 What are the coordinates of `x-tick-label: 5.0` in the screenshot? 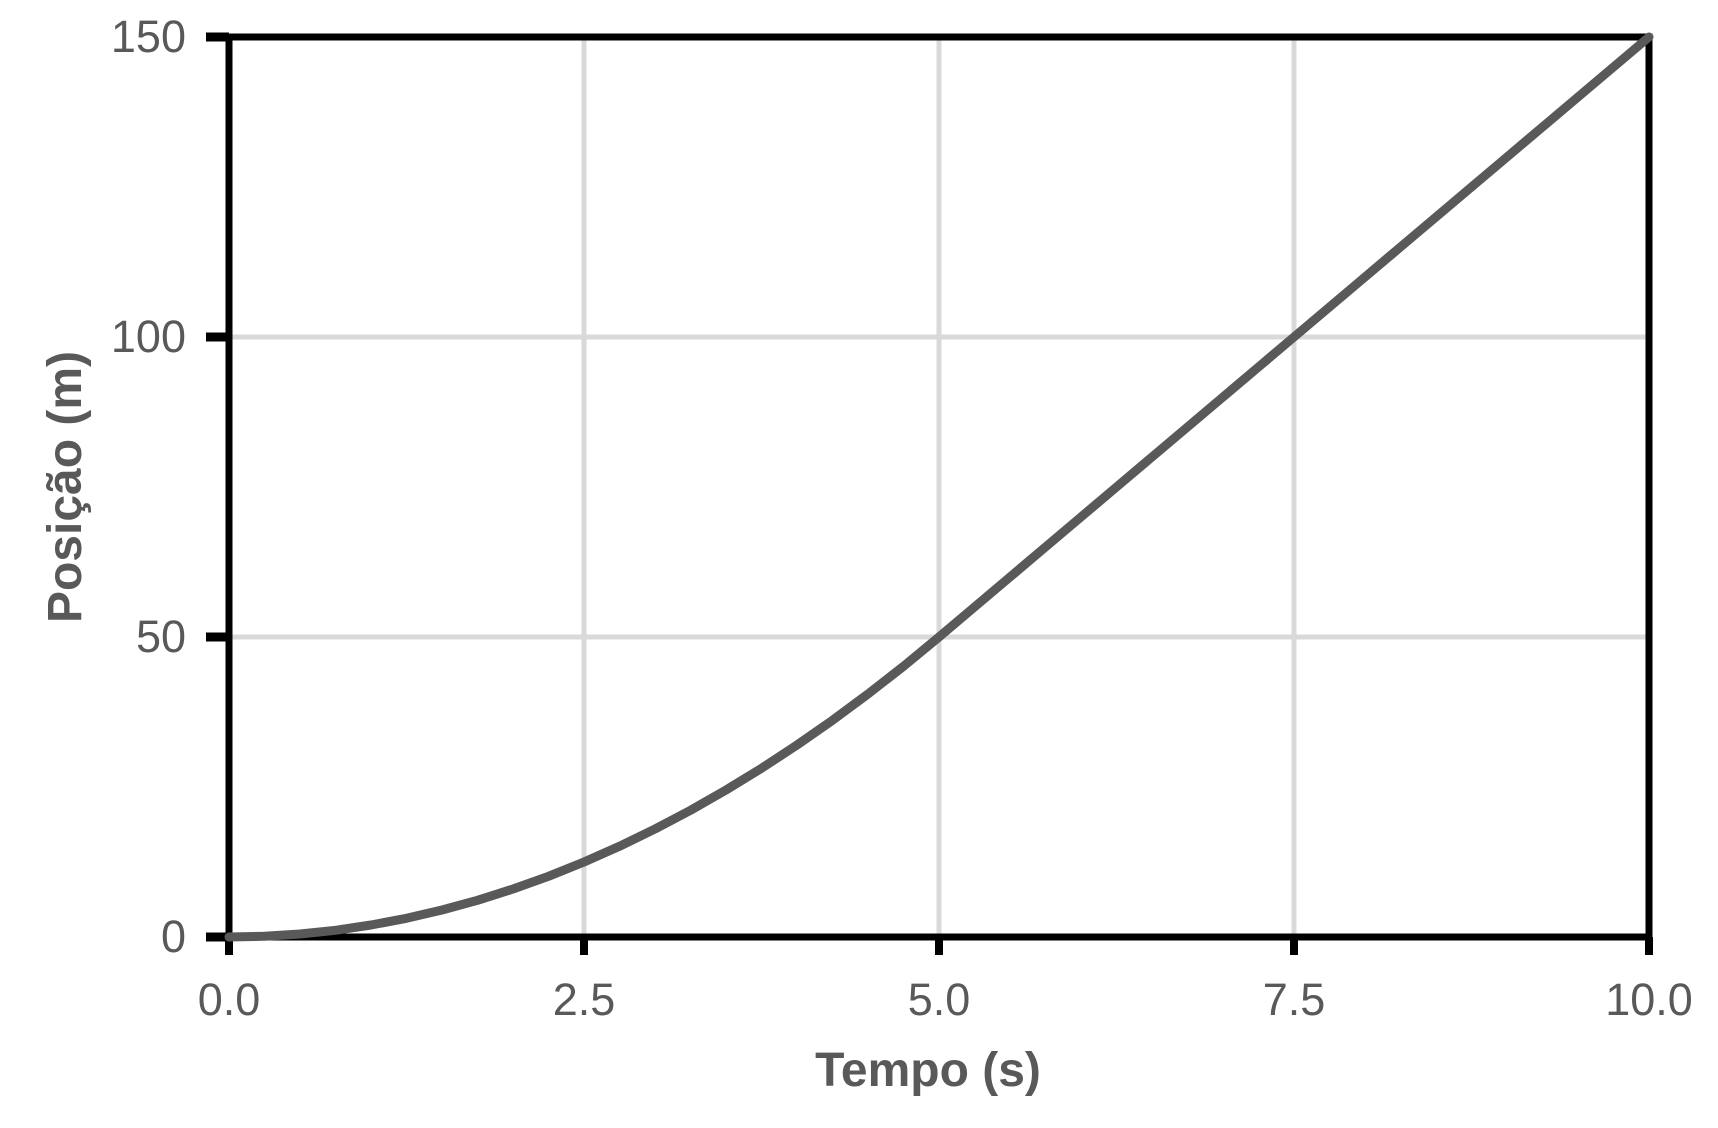 It's located at (939, 999).